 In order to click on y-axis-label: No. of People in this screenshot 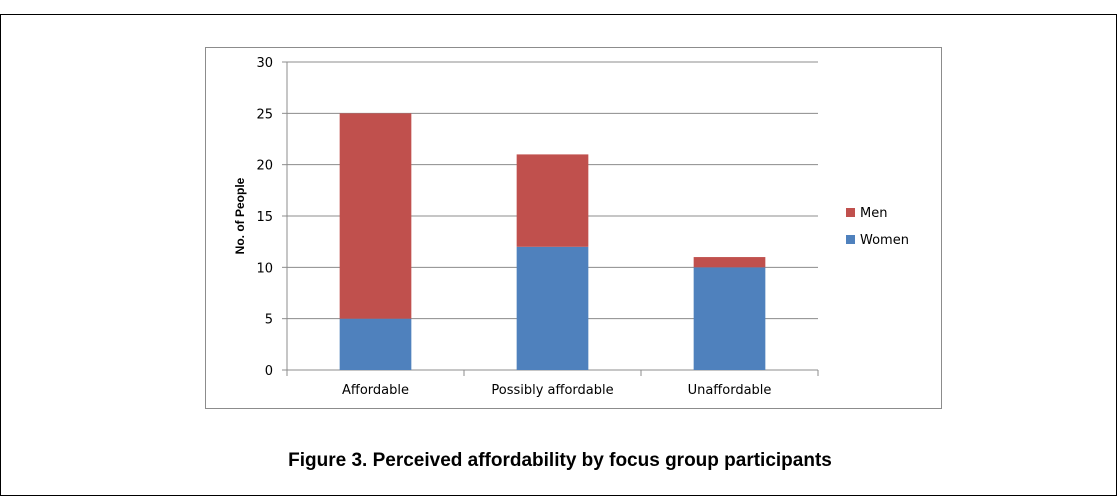, I will do `click(240, 215)`.